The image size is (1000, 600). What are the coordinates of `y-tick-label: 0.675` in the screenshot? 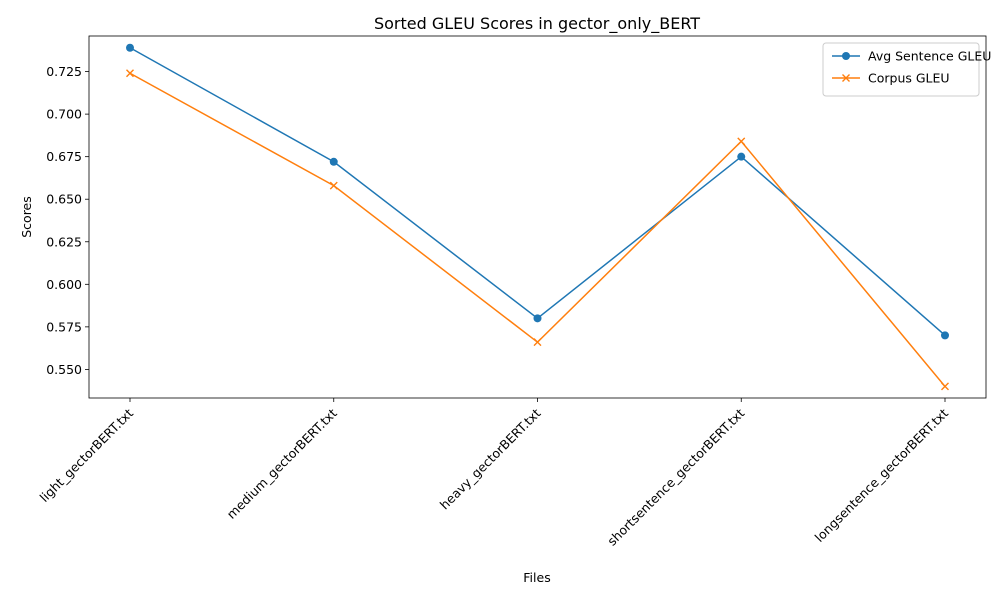 It's located at (64, 156).